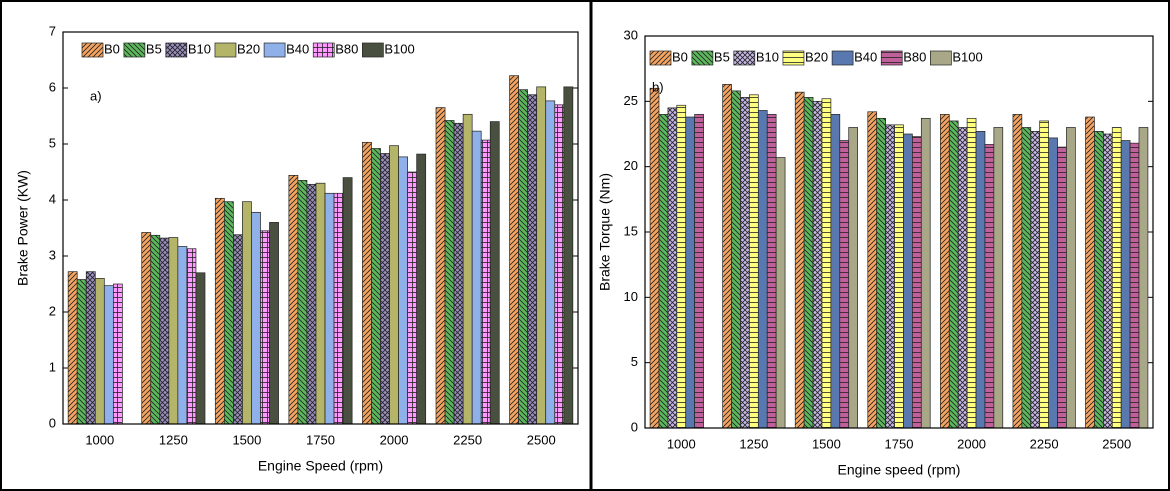  I want to click on y-tick-label: 1, so click(52, 366).